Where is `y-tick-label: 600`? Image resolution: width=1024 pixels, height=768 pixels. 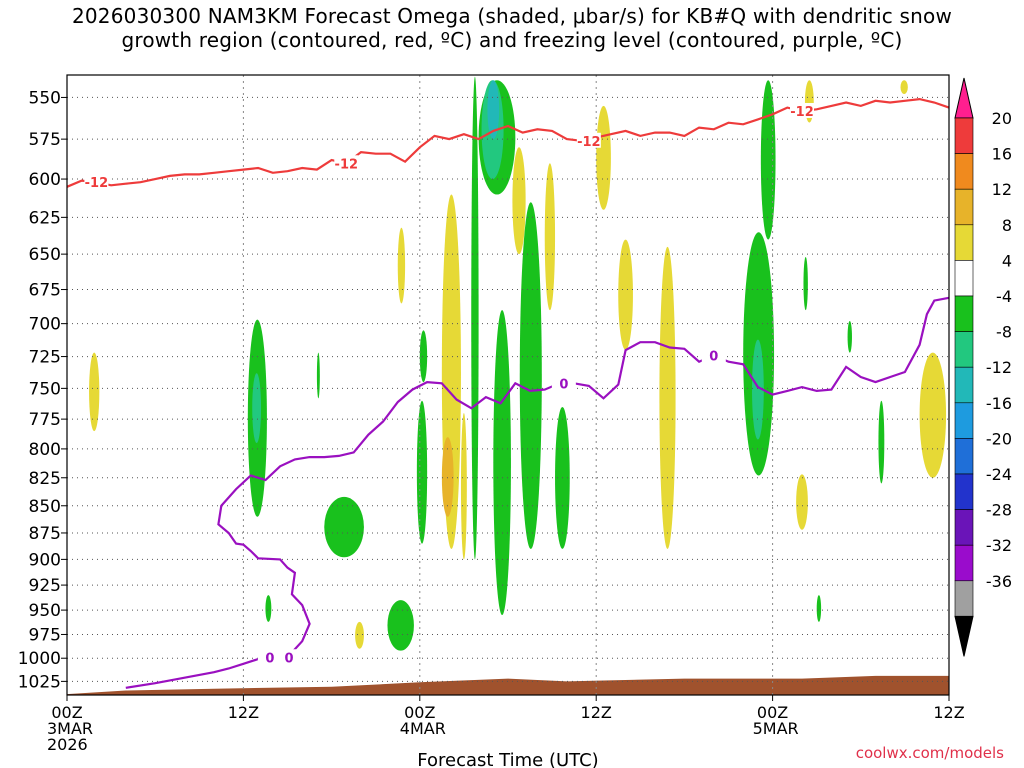
y-tick-label: 600 is located at coordinates (45, 180).